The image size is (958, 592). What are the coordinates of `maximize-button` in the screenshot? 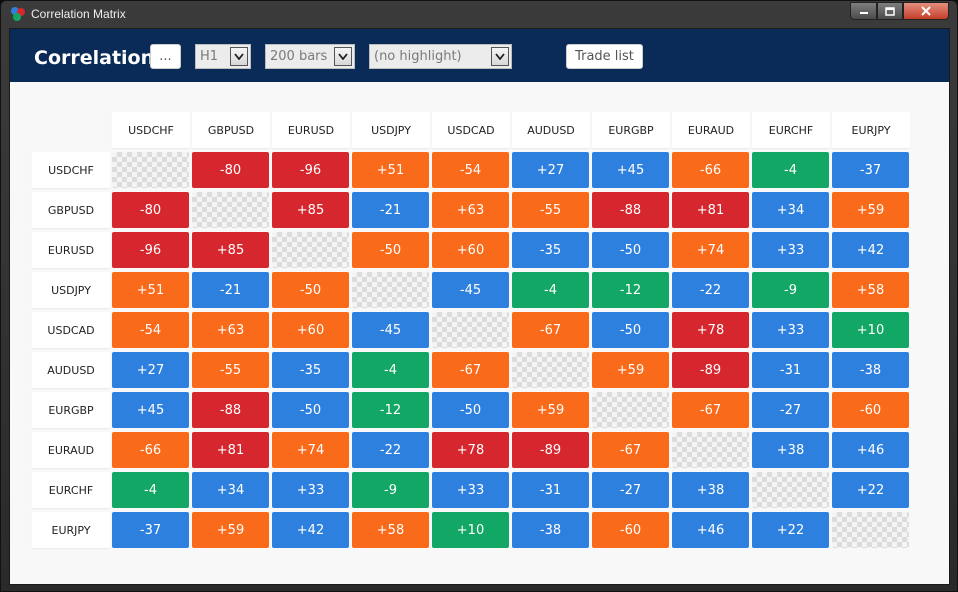 It's located at (890, 11).